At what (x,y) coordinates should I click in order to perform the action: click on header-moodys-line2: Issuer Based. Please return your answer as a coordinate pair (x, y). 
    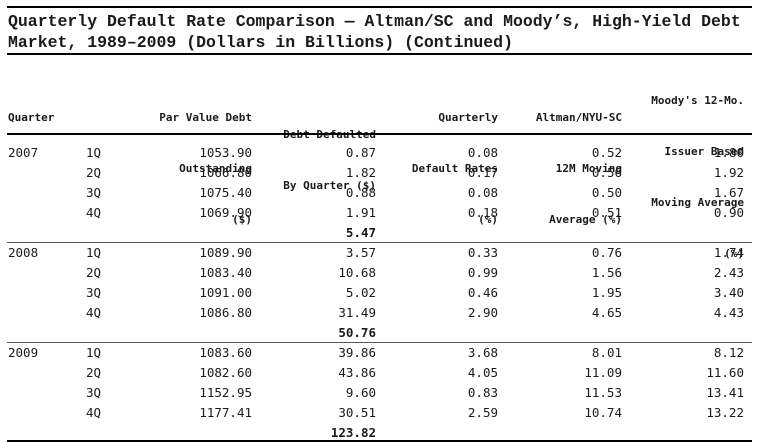
    Looking at the image, I should click on (704, 151).